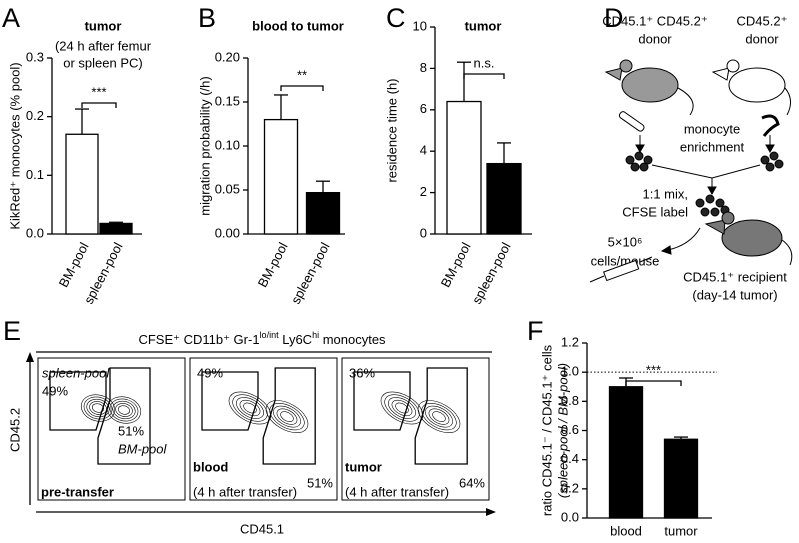 The image size is (799, 543). What do you see at coordinates (131, 430) in the screenshot?
I see `gate-percent: 51%` at bounding box center [131, 430].